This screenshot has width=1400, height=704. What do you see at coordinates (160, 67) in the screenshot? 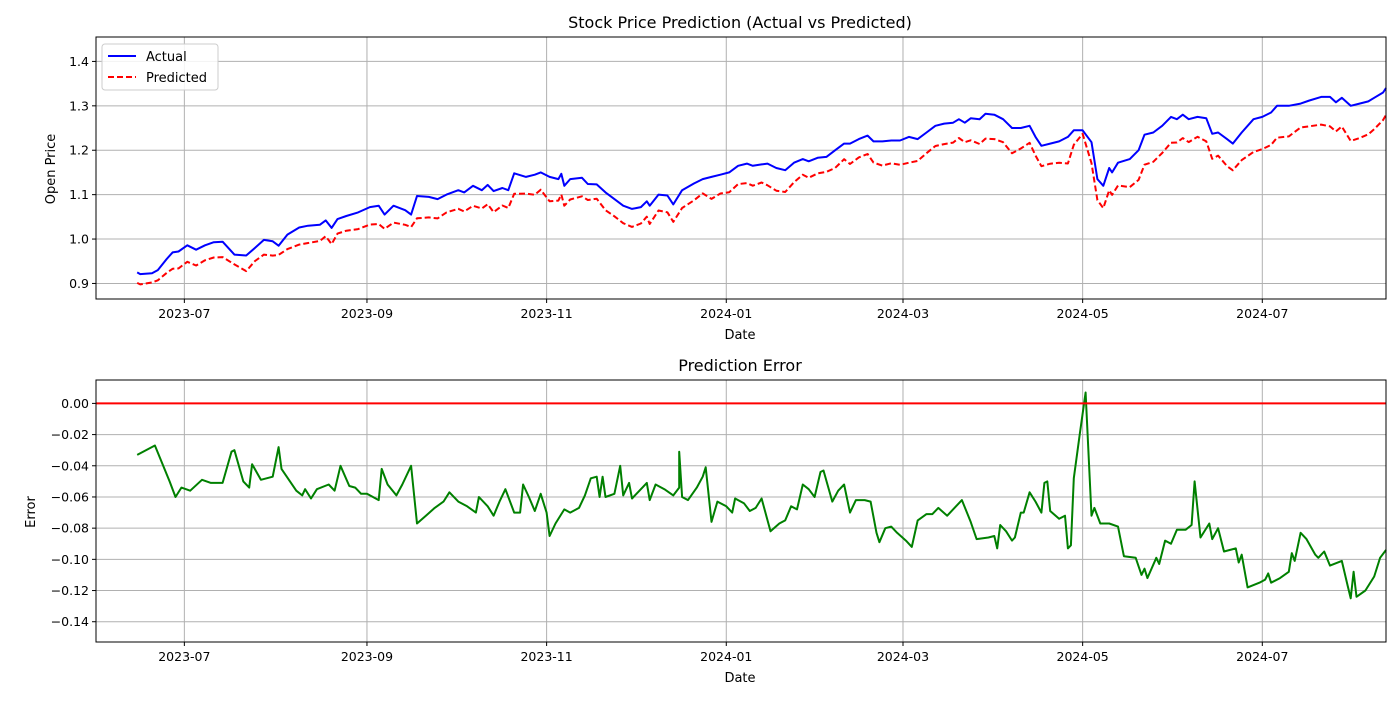
I see `price-chart-legend: Actual Predicted` at bounding box center [160, 67].